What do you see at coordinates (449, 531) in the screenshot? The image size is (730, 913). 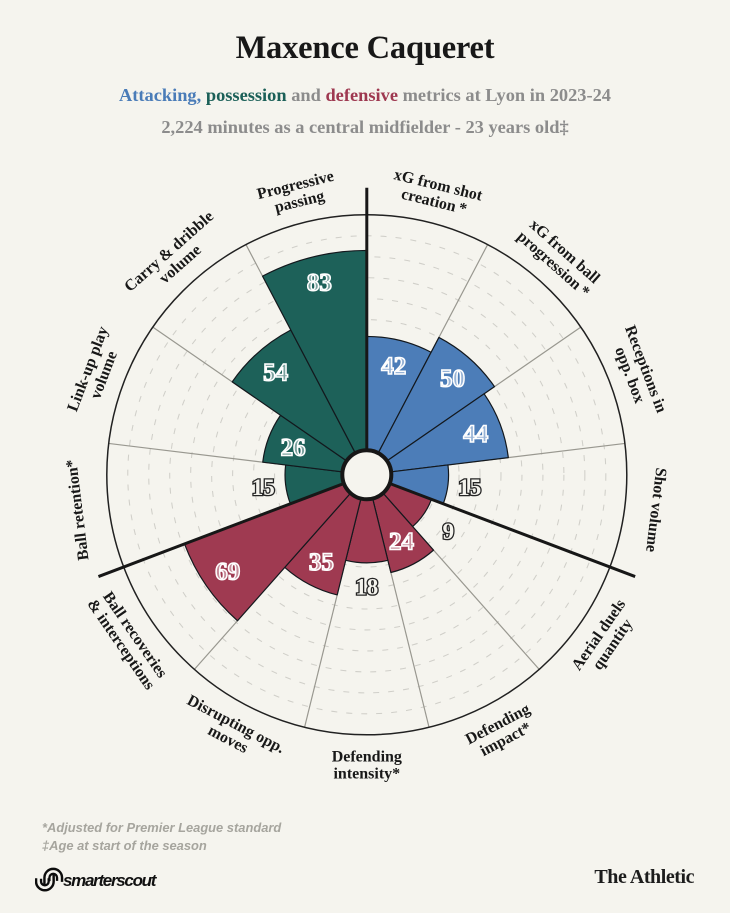 I see `svg-text: 9` at bounding box center [449, 531].